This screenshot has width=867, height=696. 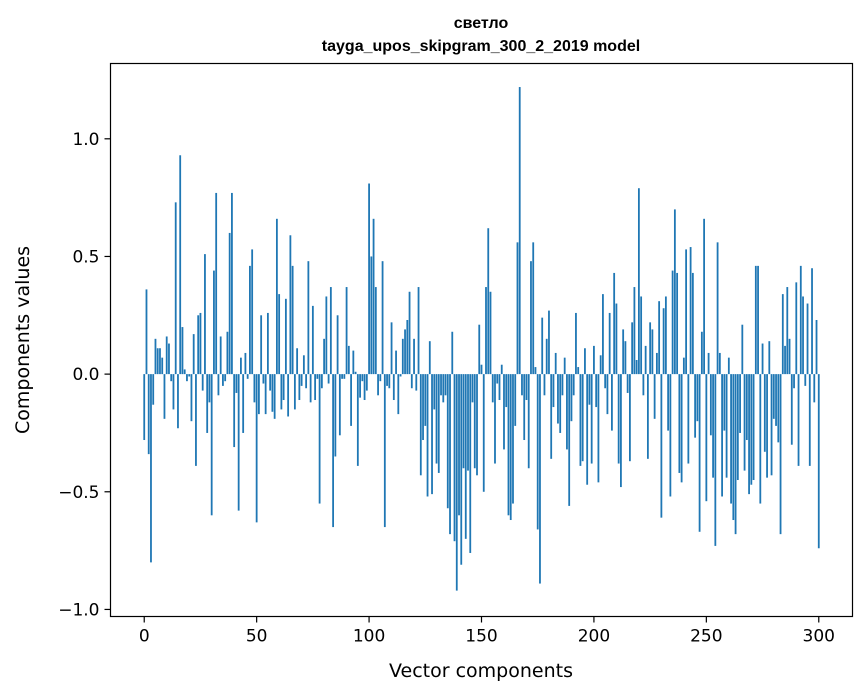 I want to click on y-tick-label: −0.5, so click(x=78, y=493).